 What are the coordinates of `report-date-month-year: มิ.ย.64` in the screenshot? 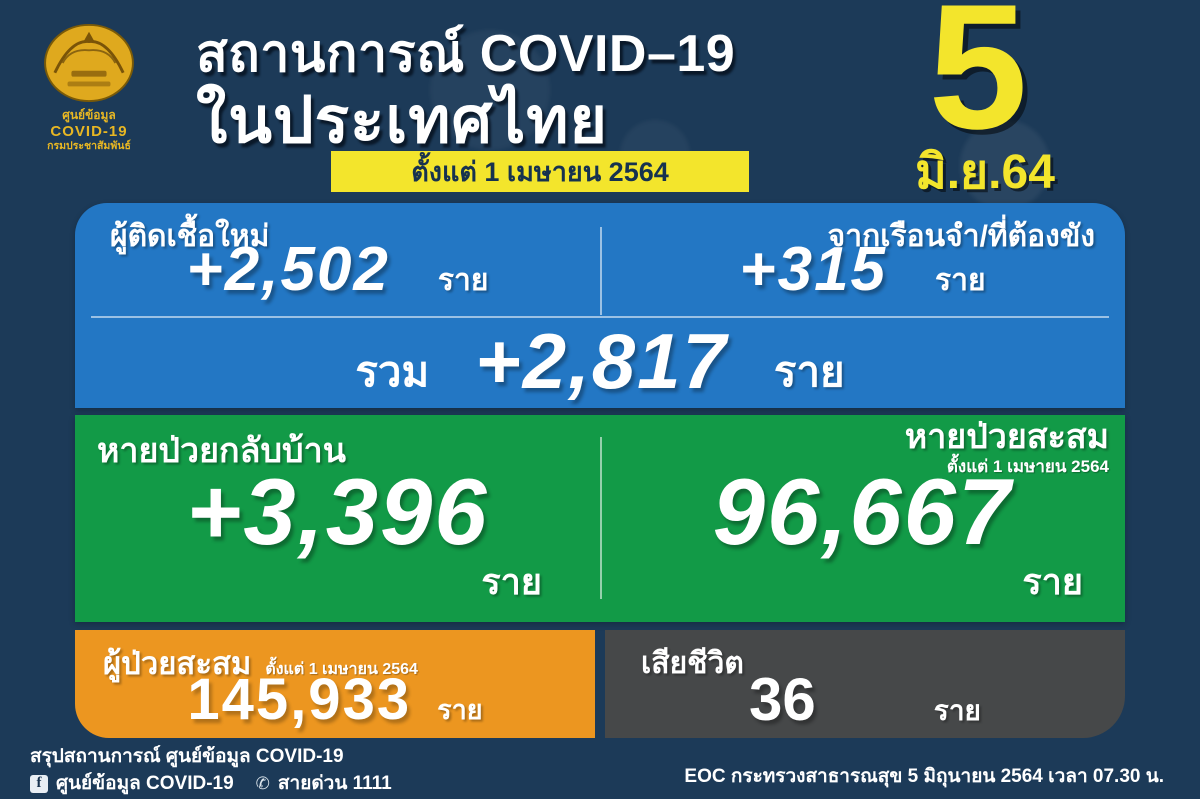 It's located at (985, 172).